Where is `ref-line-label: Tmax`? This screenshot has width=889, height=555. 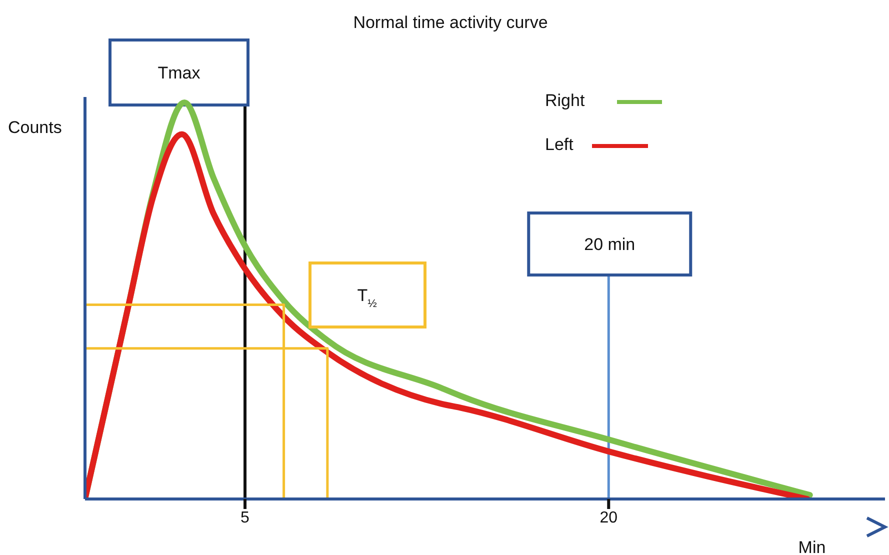 ref-line-label: Tmax is located at coordinates (179, 73).